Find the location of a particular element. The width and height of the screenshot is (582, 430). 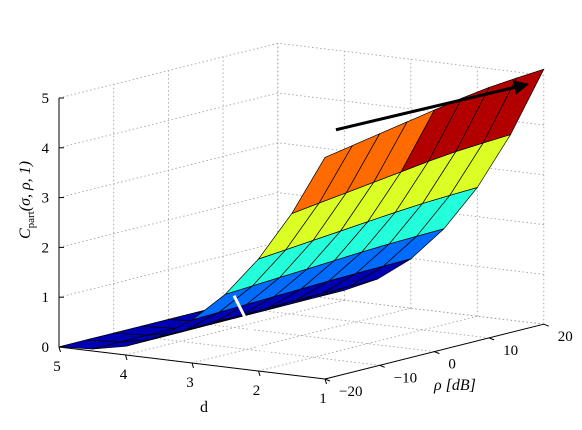

z-tick-label: 0 is located at coordinates (46, 348).